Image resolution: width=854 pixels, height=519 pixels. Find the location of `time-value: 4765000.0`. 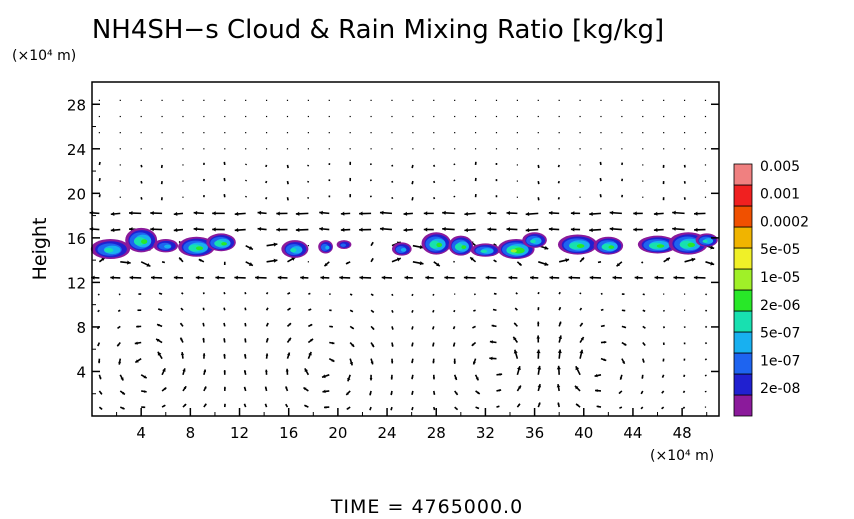

time-value: 4765000.0 is located at coordinates (467, 507).